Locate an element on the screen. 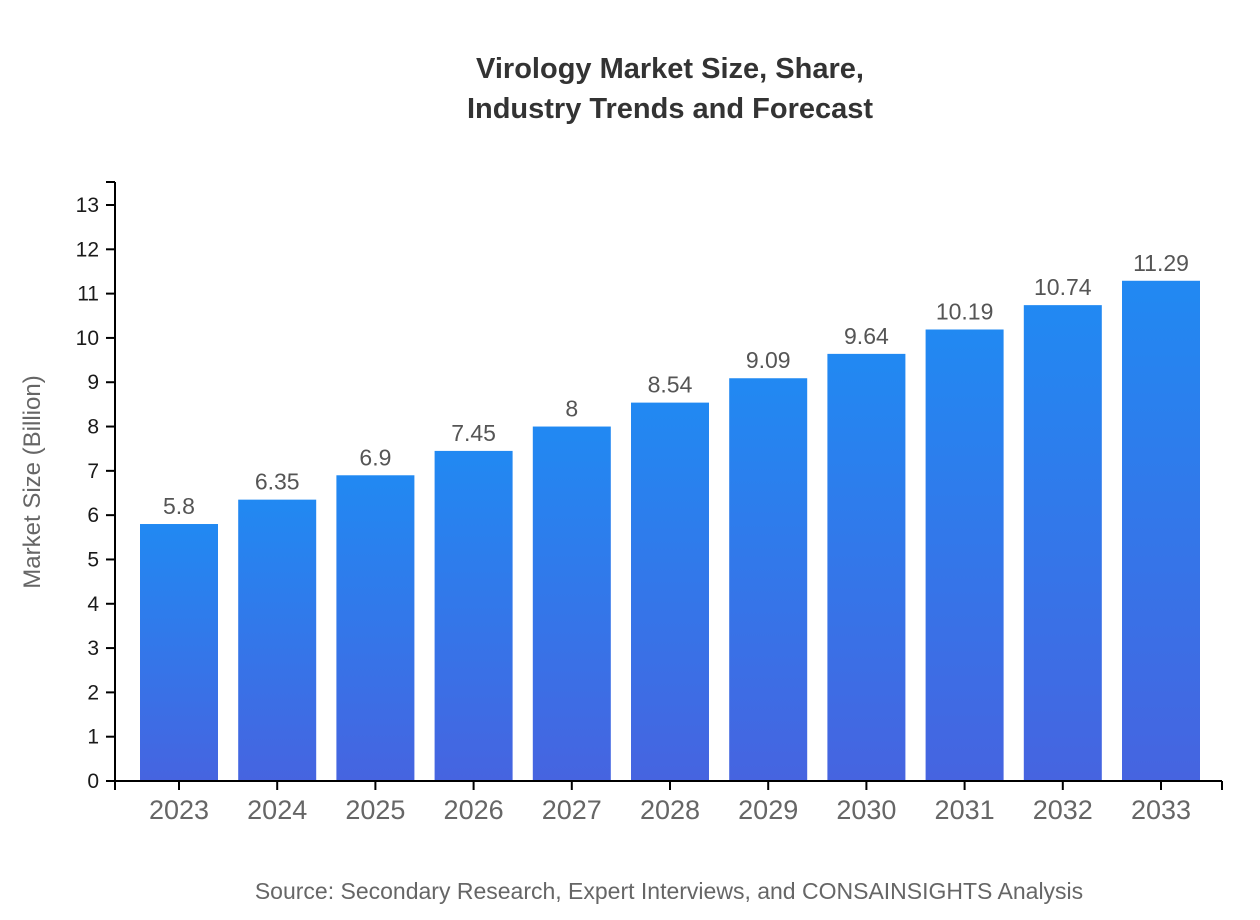 The height and width of the screenshot is (920, 1260). y-tick-label: 12 is located at coordinates (87, 249).